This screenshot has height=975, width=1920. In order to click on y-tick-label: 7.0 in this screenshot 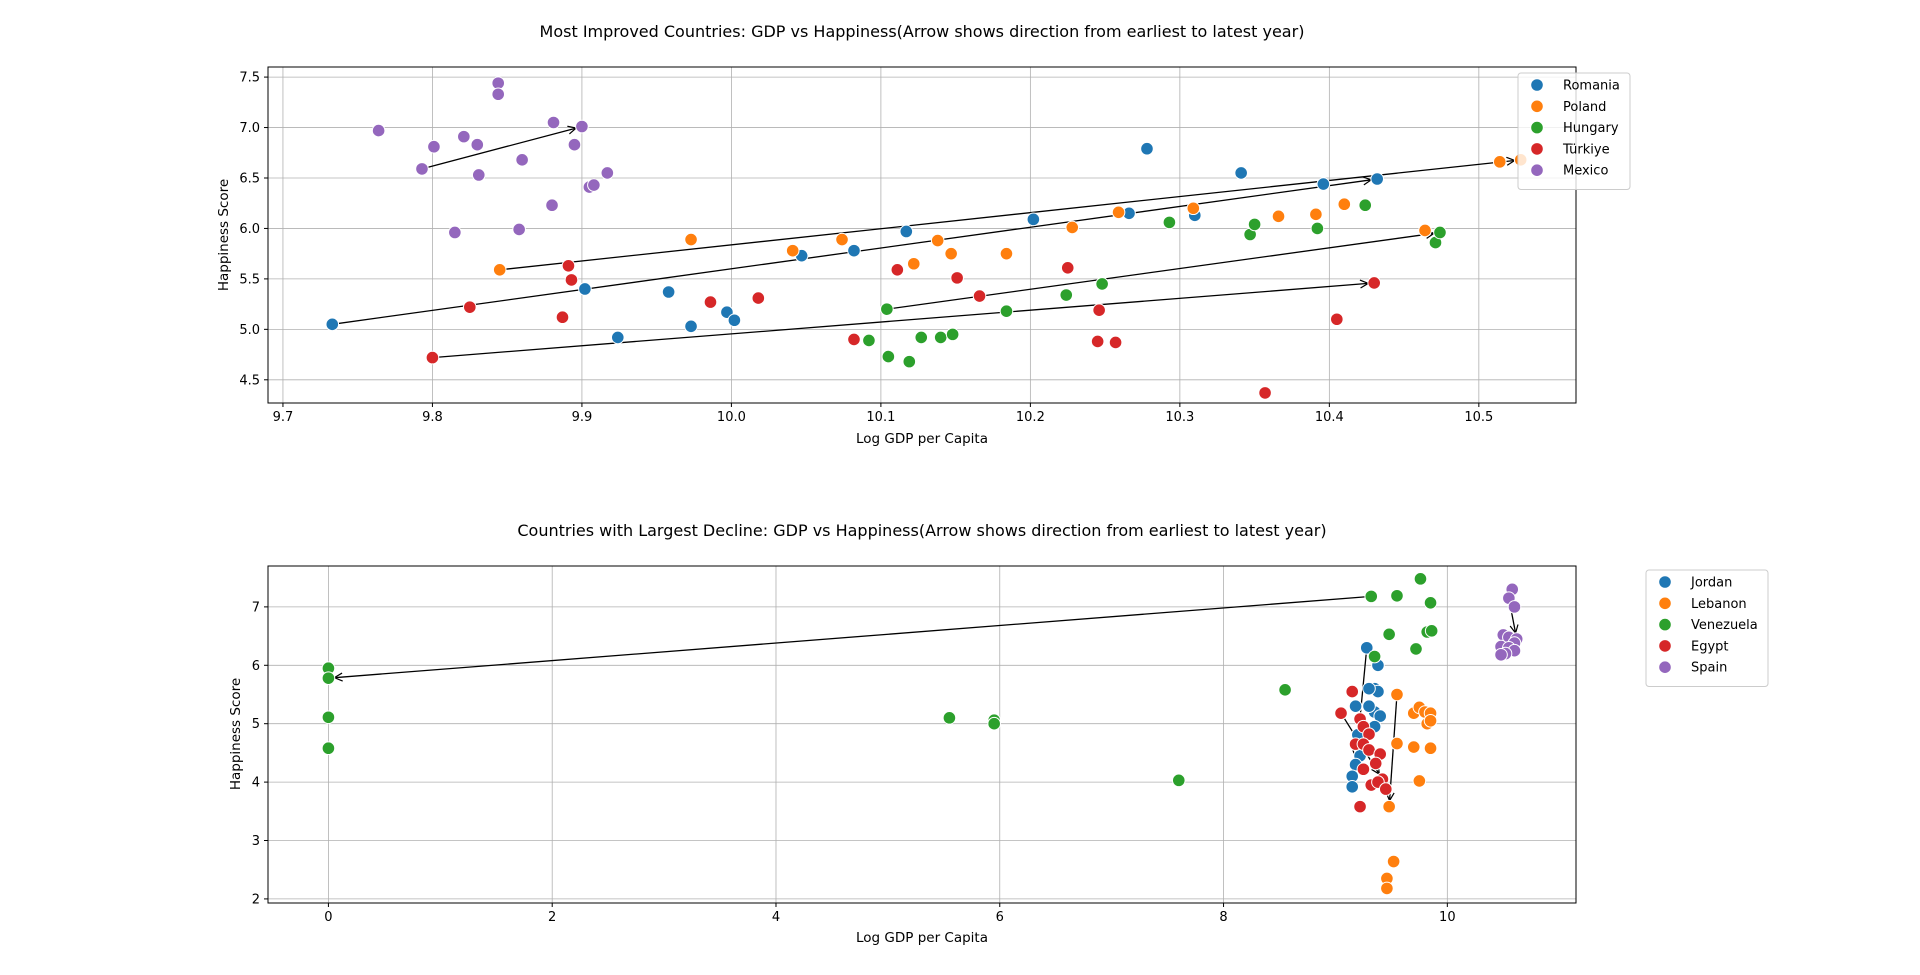, I will do `click(249, 128)`.